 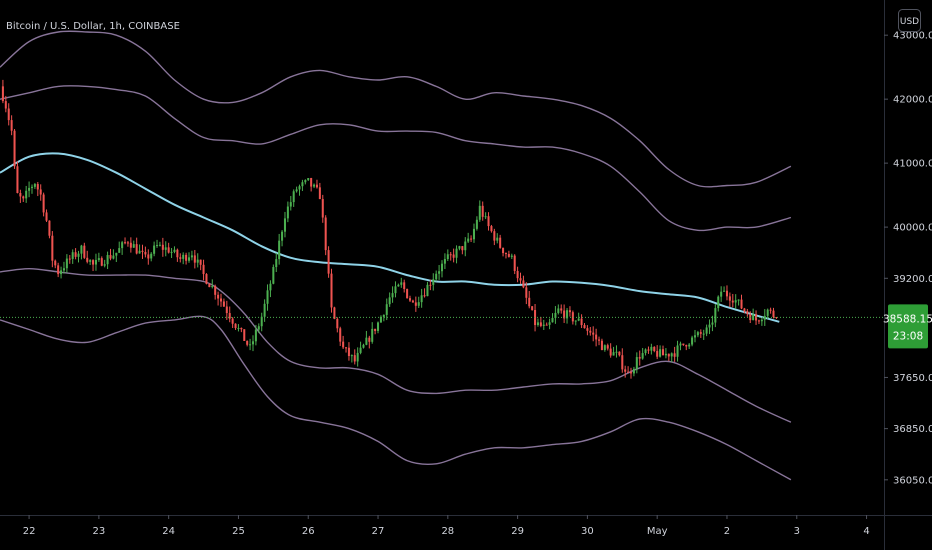 I want to click on price-tick-label: 39200.00, so click(x=912, y=279).